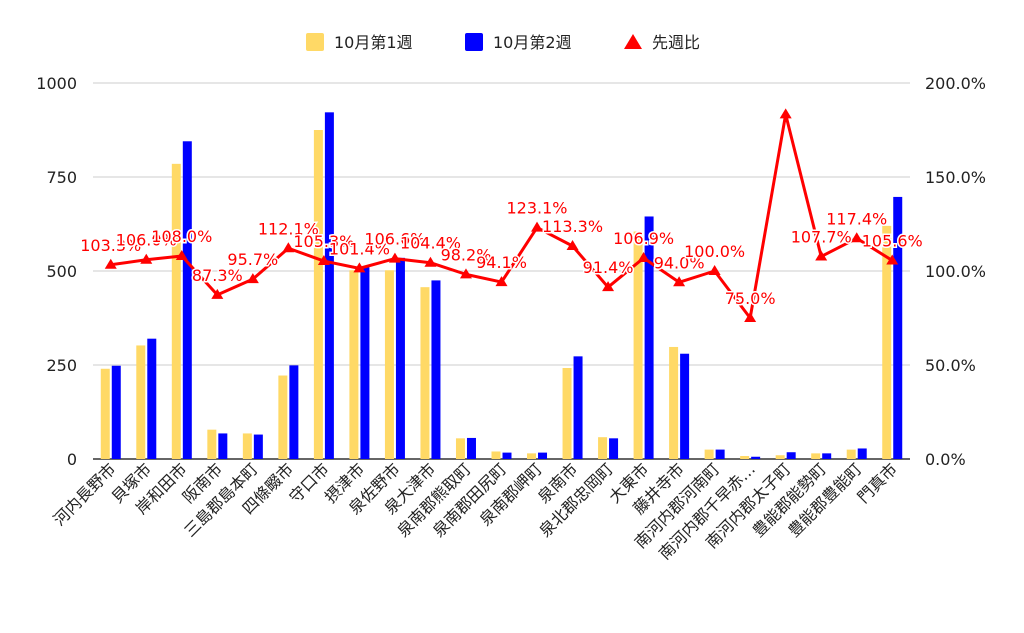 This screenshot has width=1024, height=633. I want to click on line-data-label: 106.6%, so click(394, 239).